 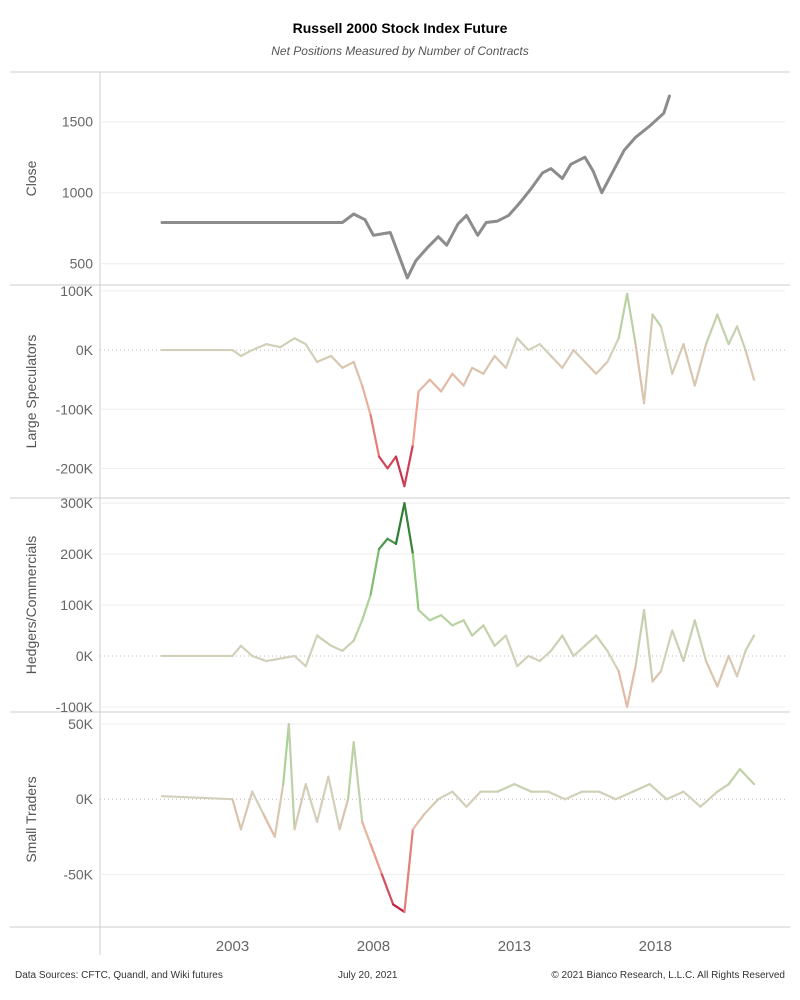 I want to click on y-axis-title: Small Traders, so click(x=31, y=819).